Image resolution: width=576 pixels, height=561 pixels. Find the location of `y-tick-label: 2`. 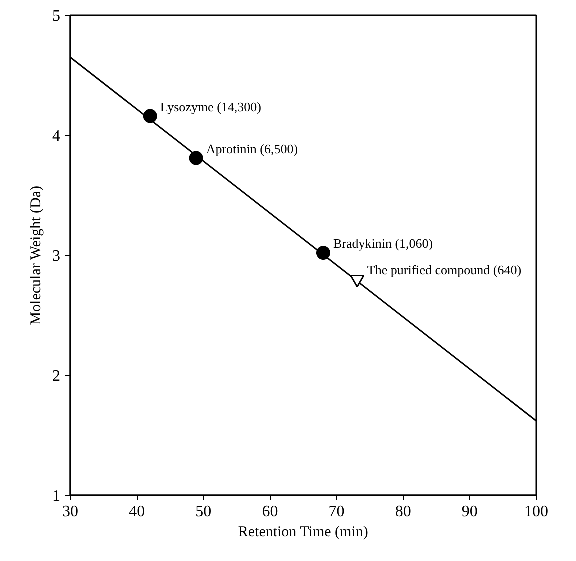

y-tick-label: 2 is located at coordinates (56, 376).